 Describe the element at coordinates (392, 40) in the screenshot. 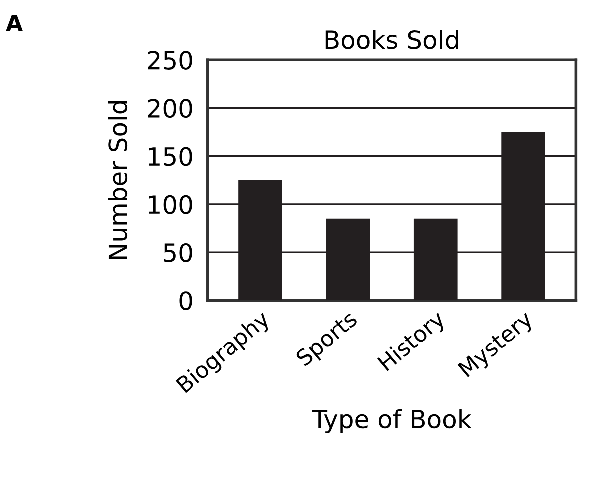

I see `chart-title: Books Sold` at that location.